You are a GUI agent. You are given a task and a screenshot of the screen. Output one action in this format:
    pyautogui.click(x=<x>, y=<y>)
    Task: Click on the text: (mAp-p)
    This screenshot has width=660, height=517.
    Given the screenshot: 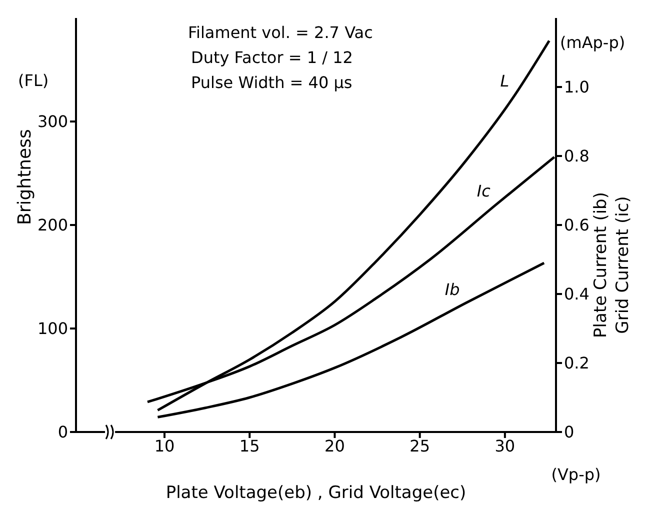 What is the action you would take?
    pyautogui.click(x=593, y=42)
    